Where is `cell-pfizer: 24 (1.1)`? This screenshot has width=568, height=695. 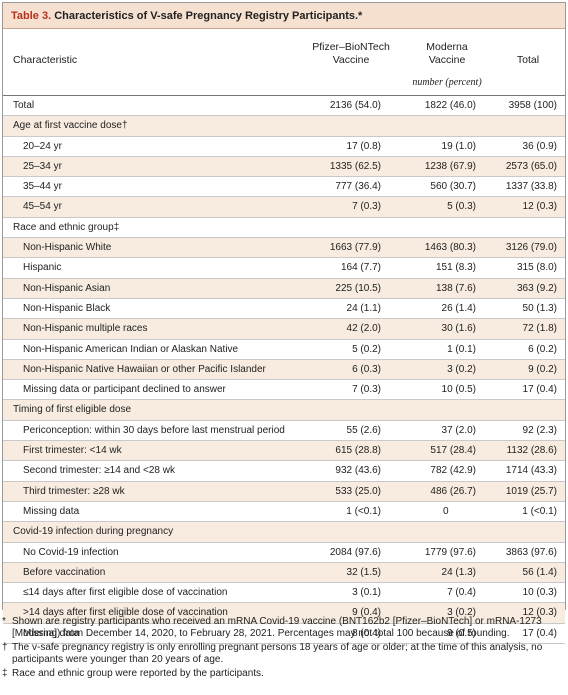
cell-pfizer: 24 (1.1) is located at coordinates (363, 308).